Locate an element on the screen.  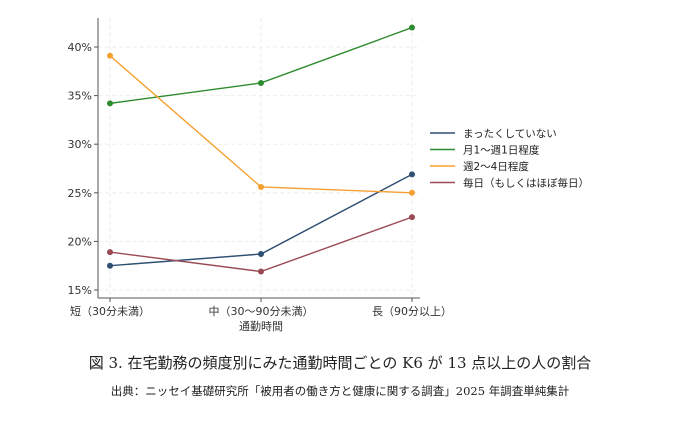
legend-label: 月1〜週1日程度 is located at coordinates (501, 150).